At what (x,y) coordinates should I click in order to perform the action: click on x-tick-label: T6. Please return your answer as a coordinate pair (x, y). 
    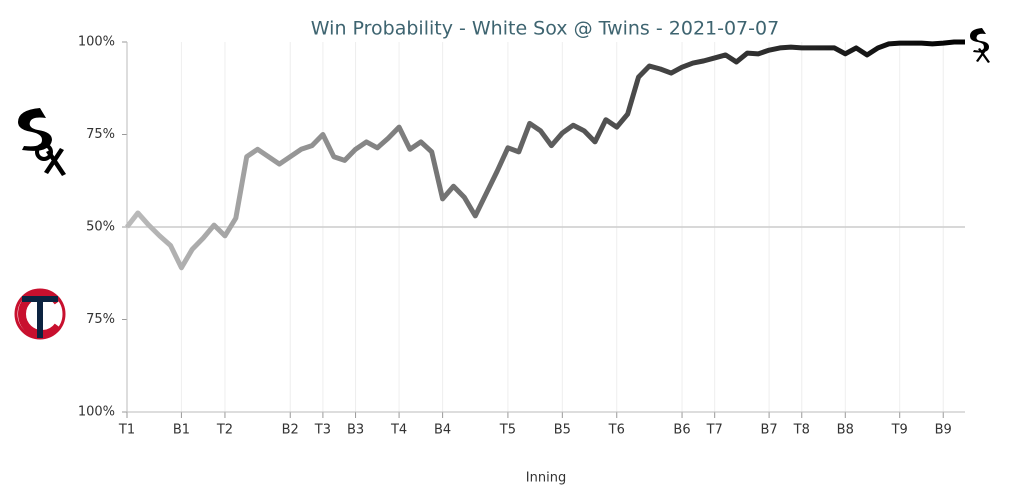
    Looking at the image, I should click on (616, 430).